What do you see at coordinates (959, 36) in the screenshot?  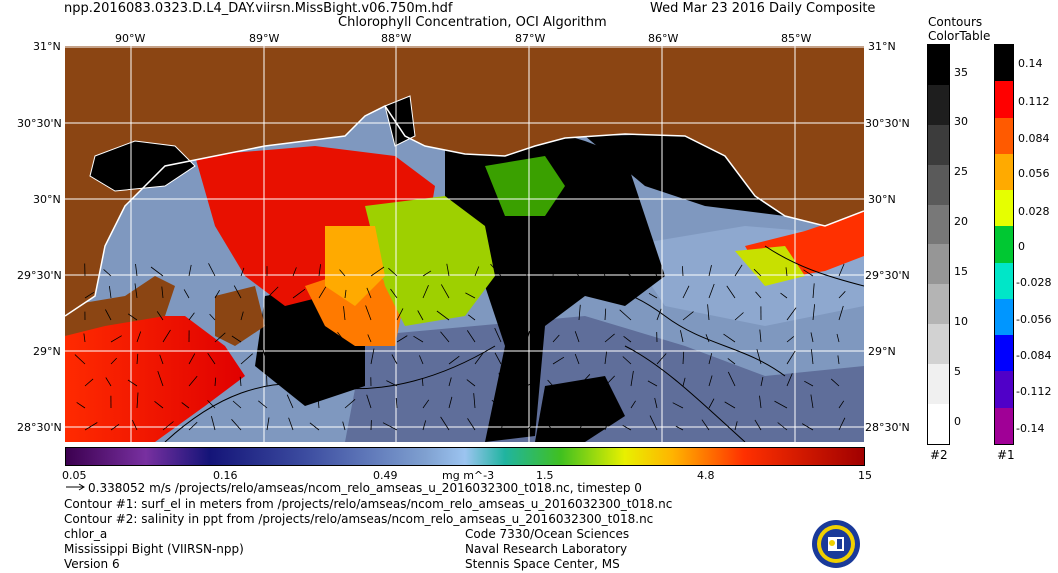 I see `colortable-title: ColorTable` at bounding box center [959, 36].